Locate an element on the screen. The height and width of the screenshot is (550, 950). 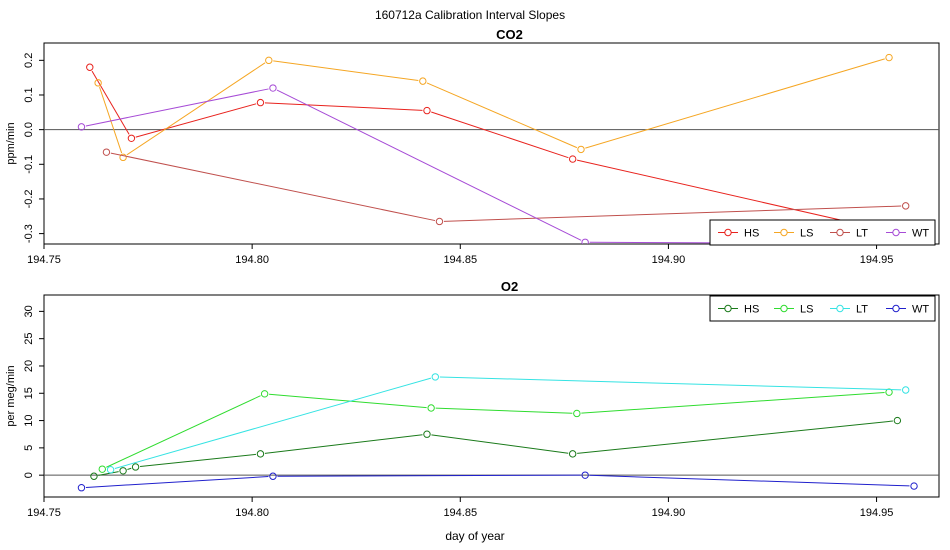
figure-title: 160712a Calibration Interval Slopes is located at coordinates (470, 15).